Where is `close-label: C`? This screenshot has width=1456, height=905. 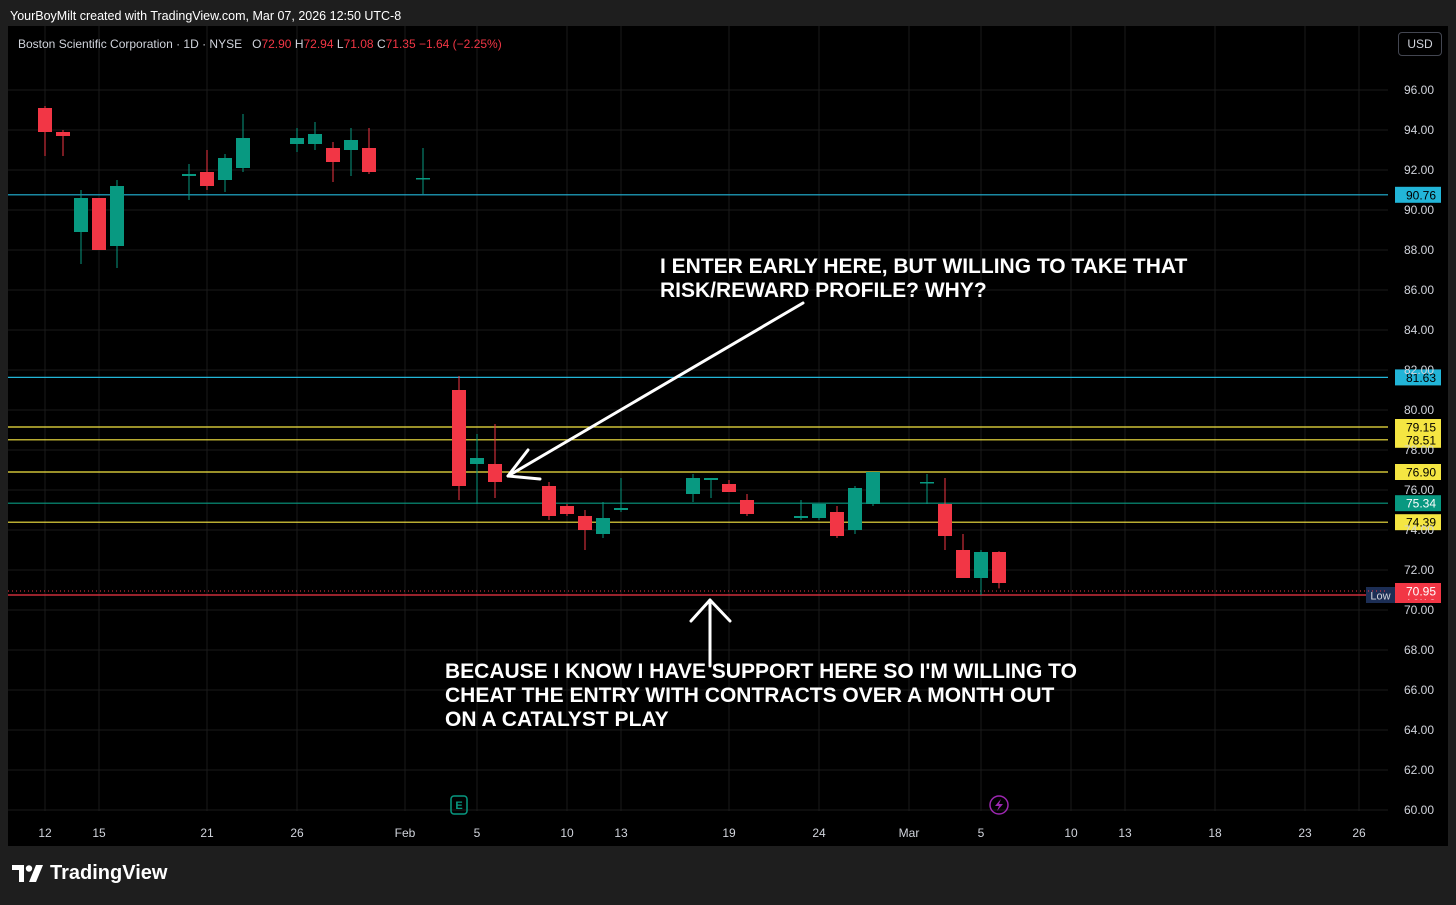 close-label: C is located at coordinates (381, 44).